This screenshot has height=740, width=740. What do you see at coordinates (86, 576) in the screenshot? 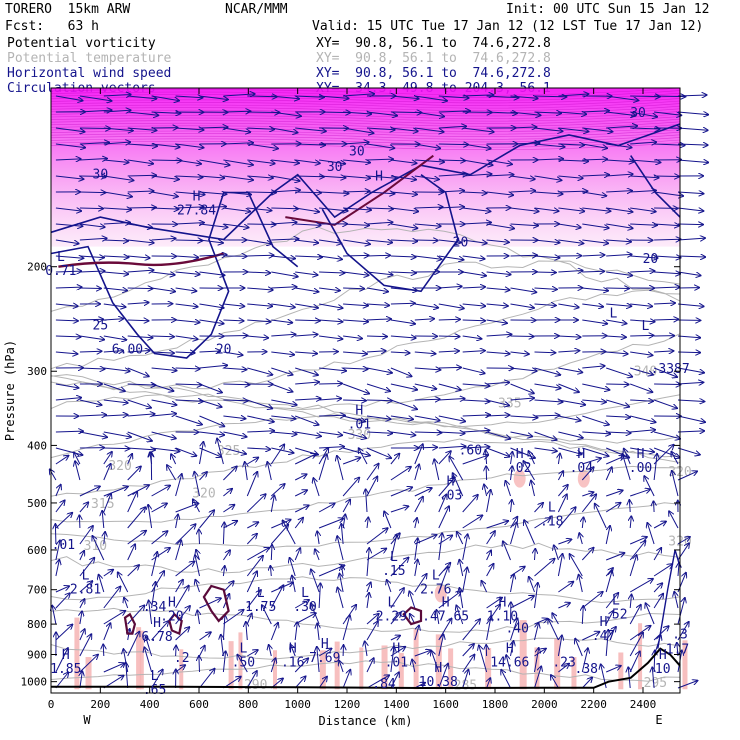
I see `extremum-marker: L` at bounding box center [86, 576].